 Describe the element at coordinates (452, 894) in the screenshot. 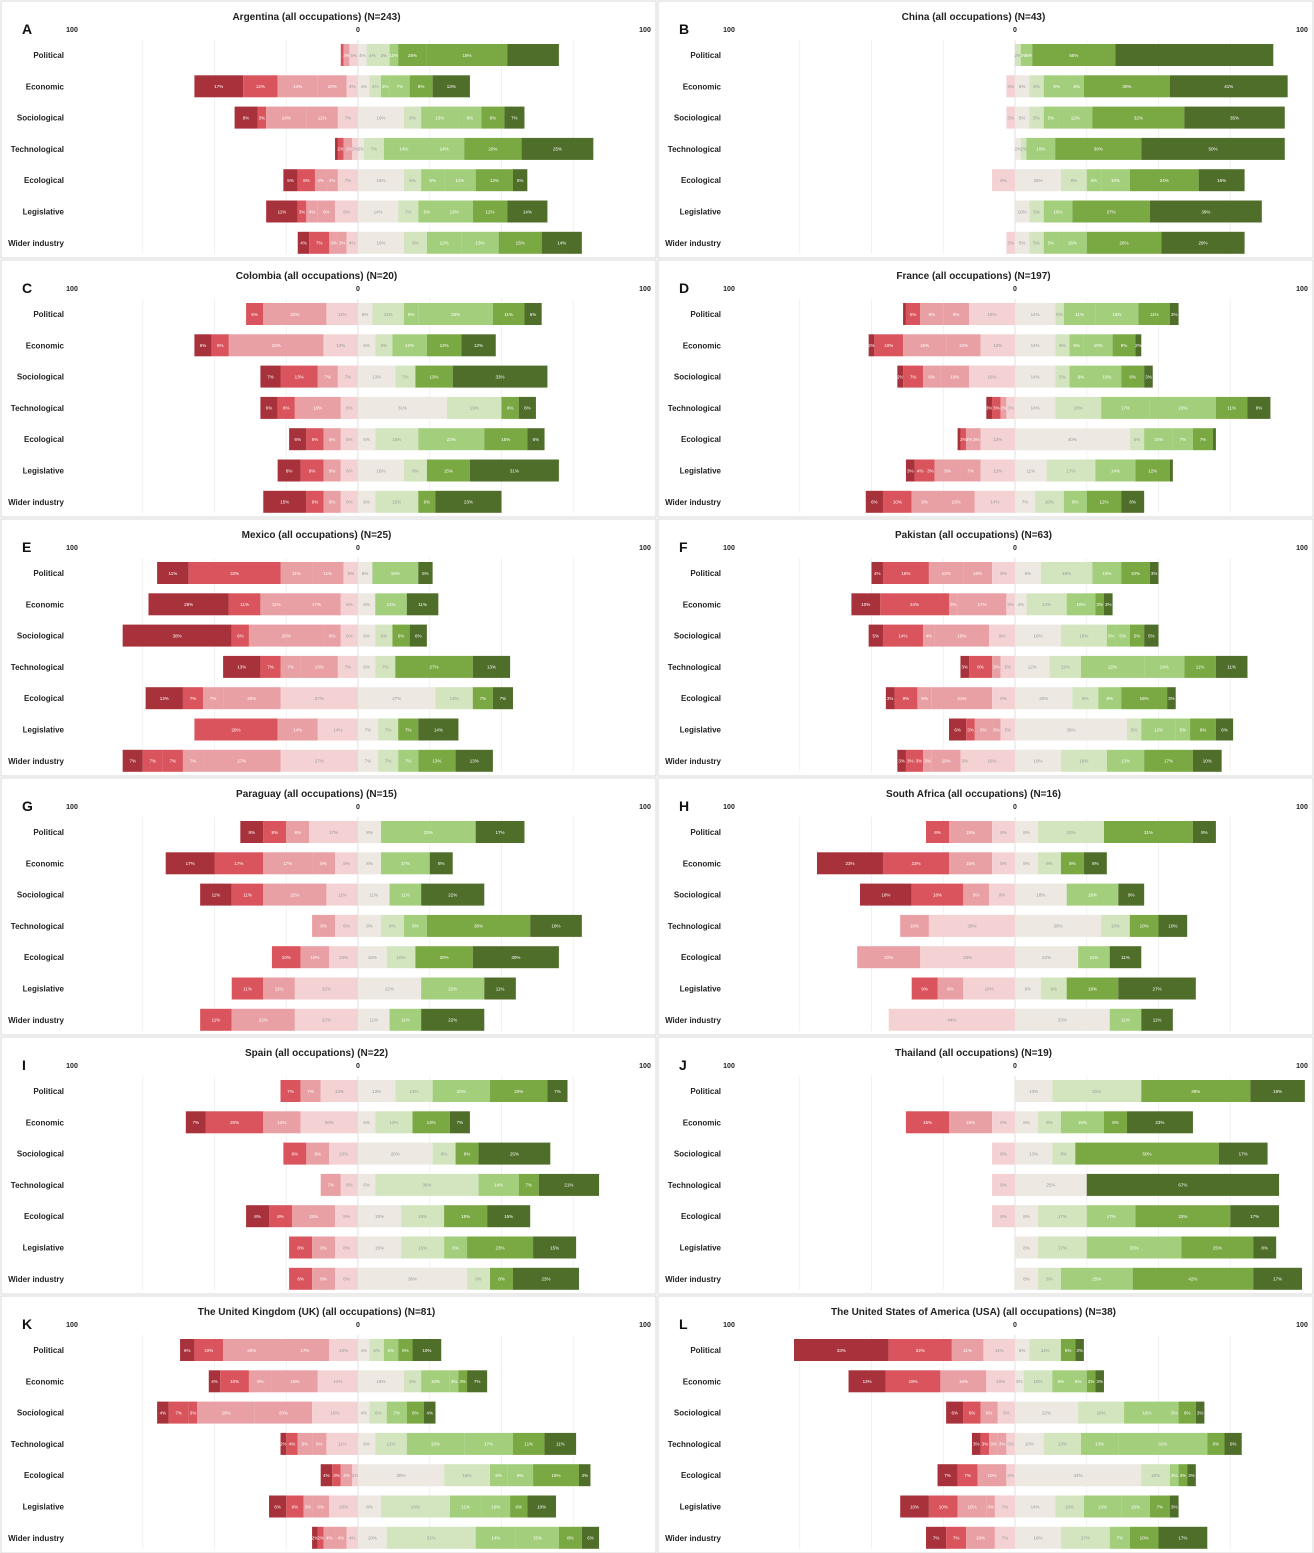

I see `segment-label: 22%` at that location.